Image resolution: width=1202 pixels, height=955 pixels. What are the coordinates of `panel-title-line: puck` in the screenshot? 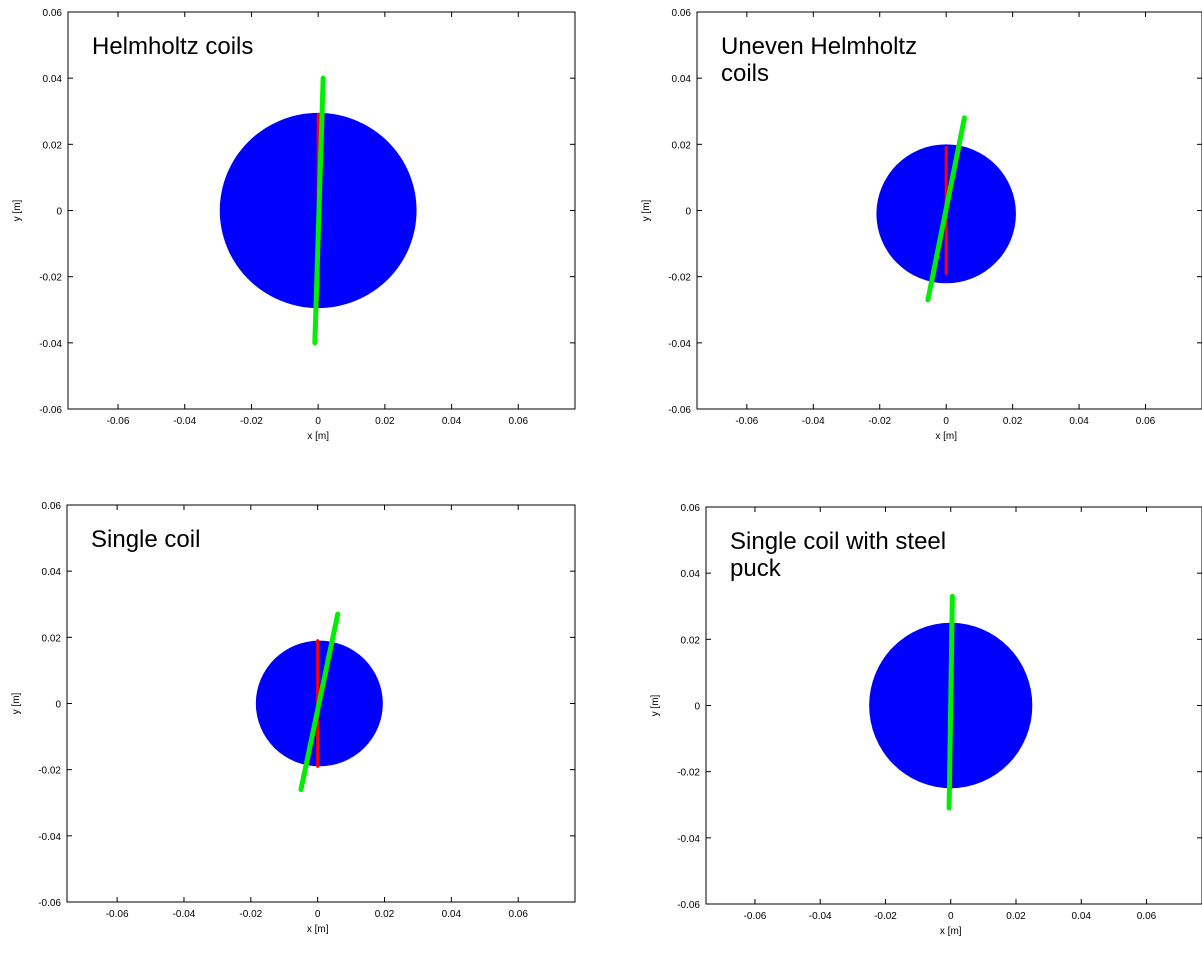 It's located at (756, 568).